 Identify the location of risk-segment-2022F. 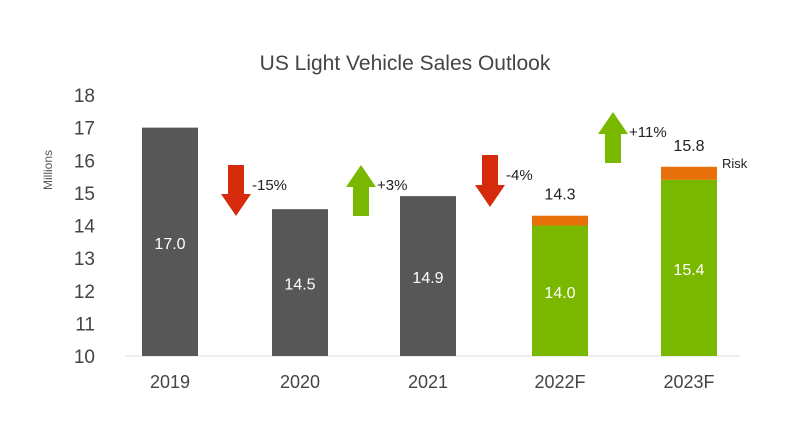
(560, 220).